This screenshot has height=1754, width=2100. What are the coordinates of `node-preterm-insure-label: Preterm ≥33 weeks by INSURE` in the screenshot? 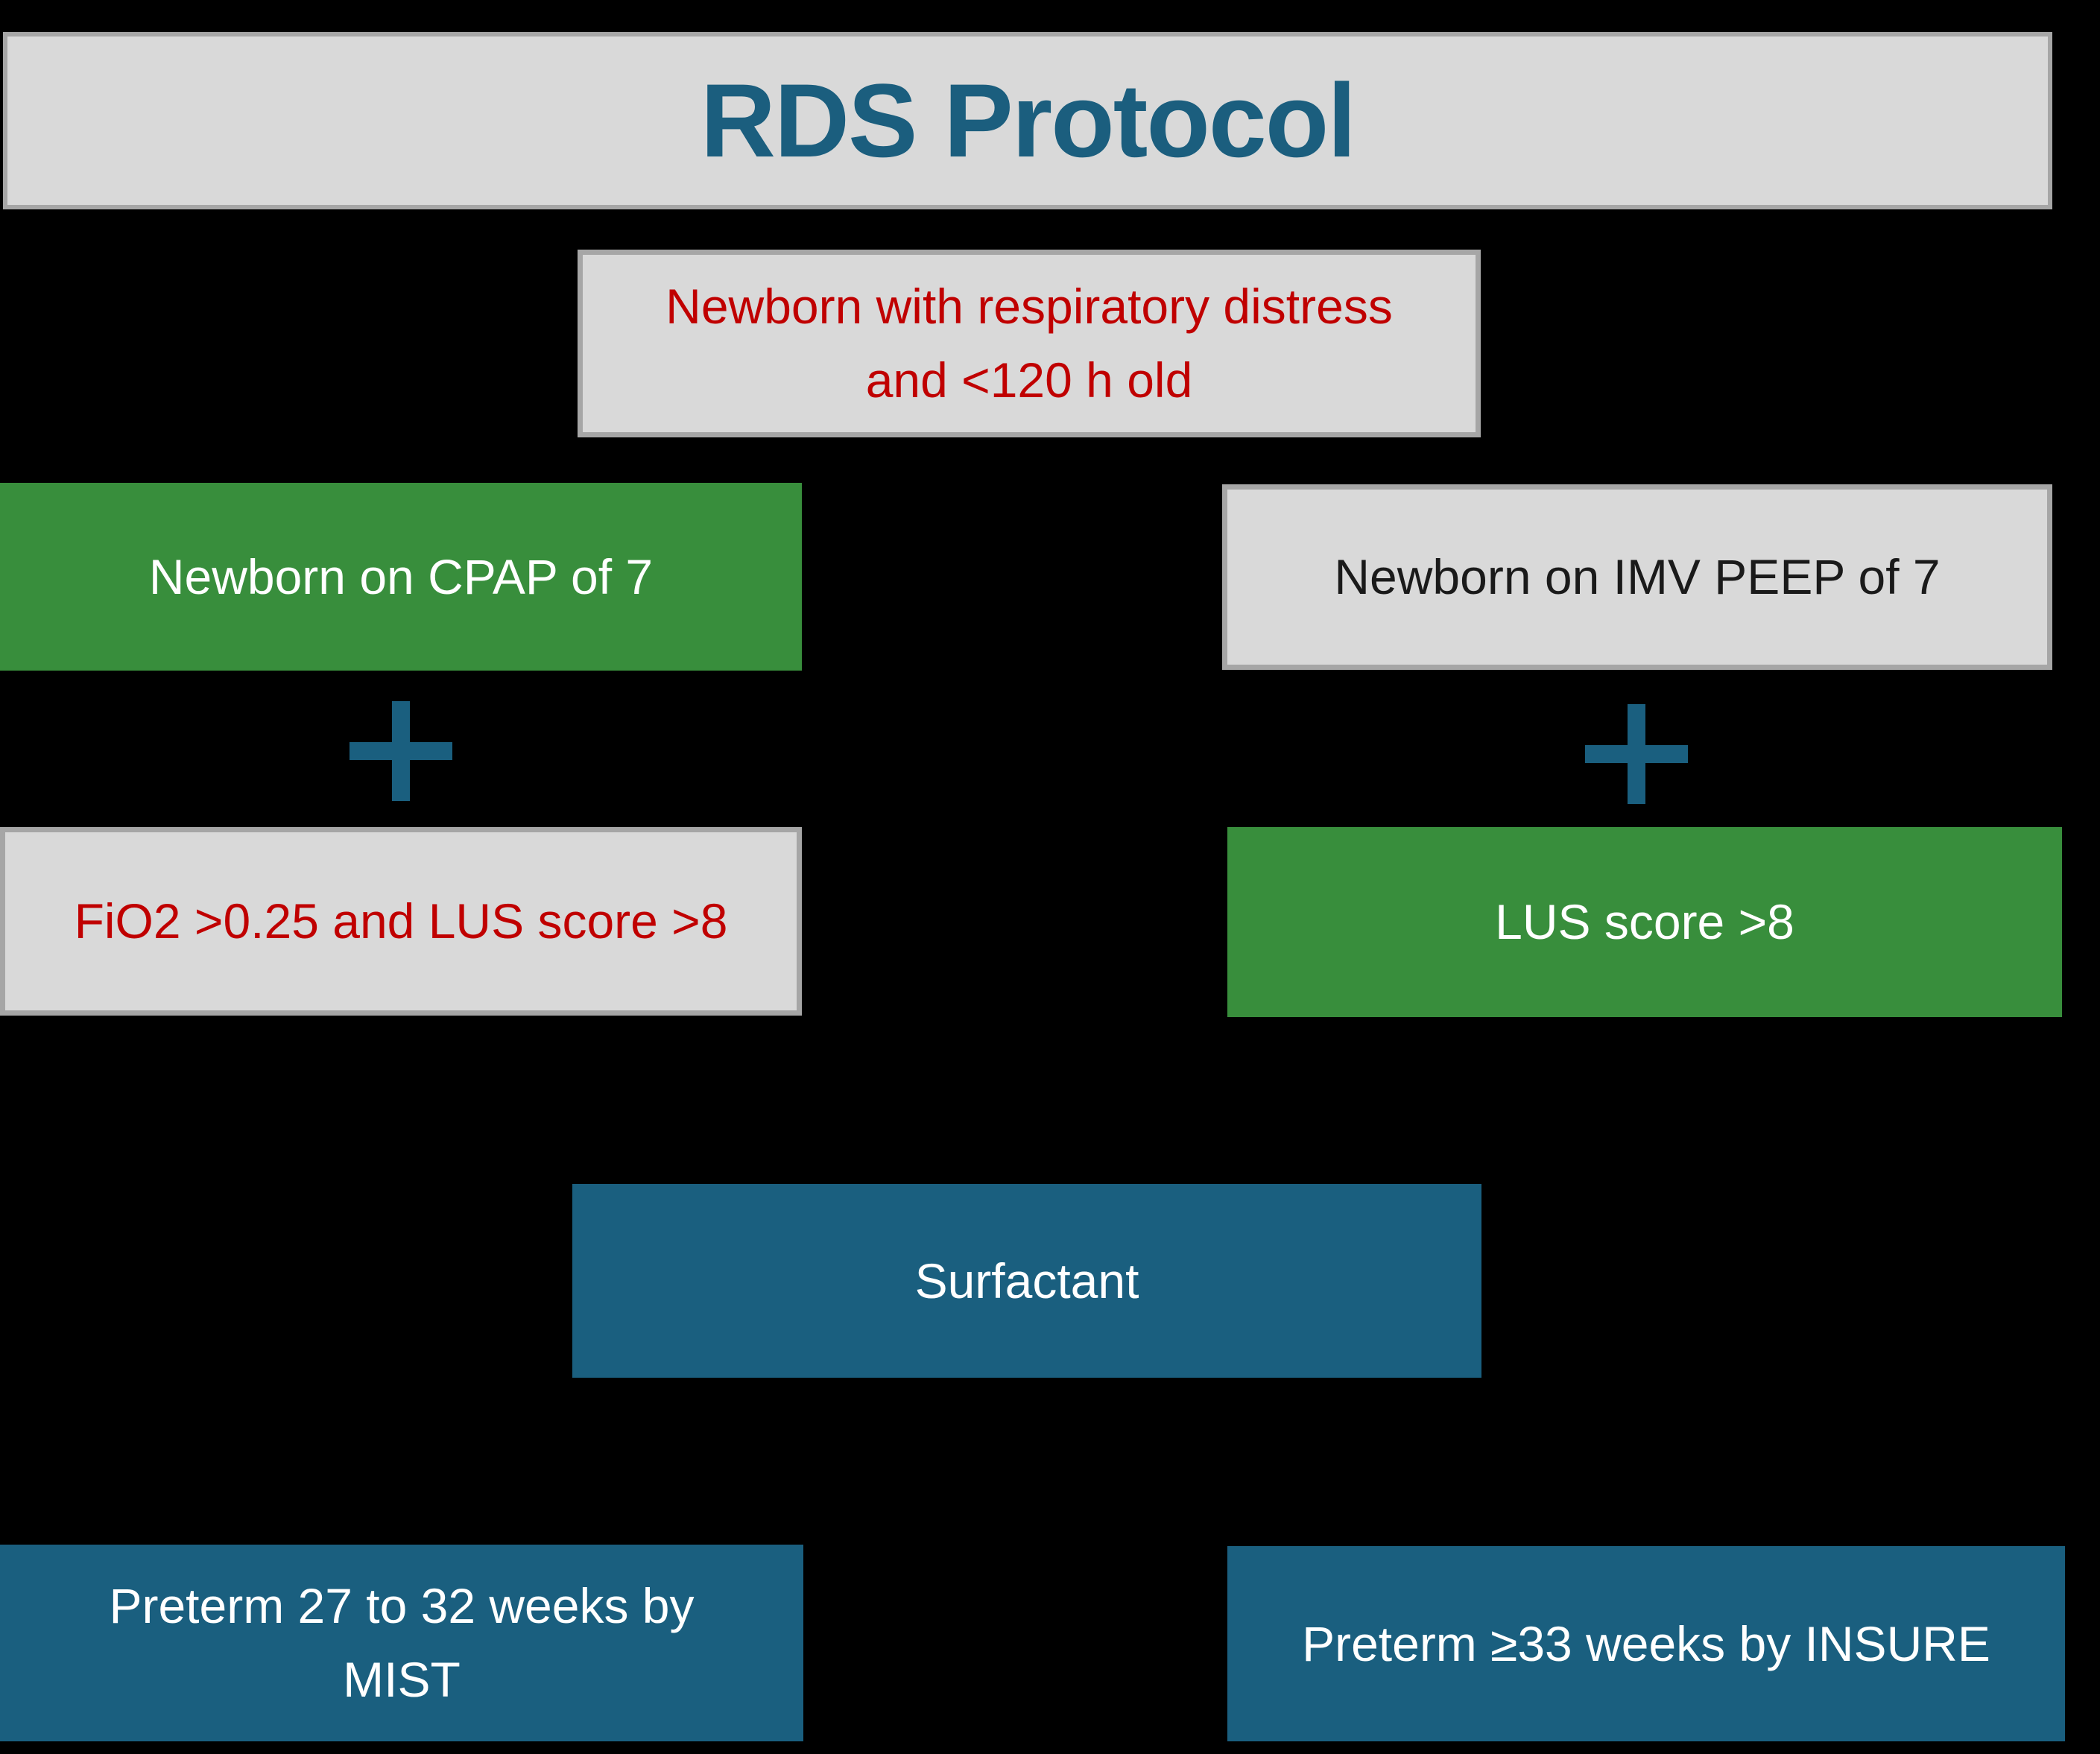 It's located at (1646, 1643).